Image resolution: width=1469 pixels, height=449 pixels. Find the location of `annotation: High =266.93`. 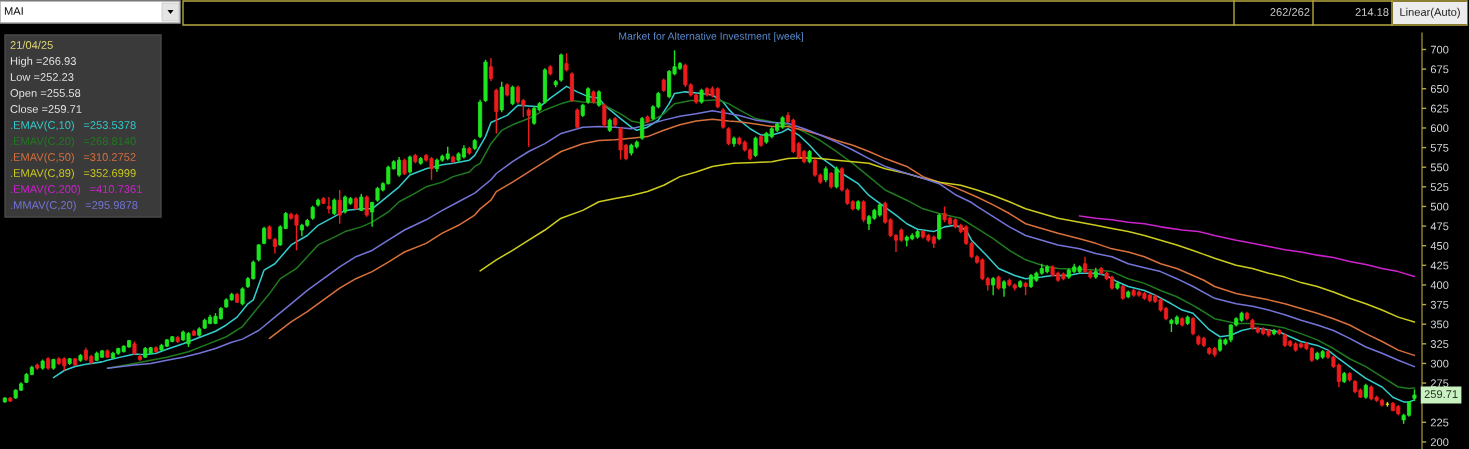

annotation: High =266.93 is located at coordinates (43, 62).